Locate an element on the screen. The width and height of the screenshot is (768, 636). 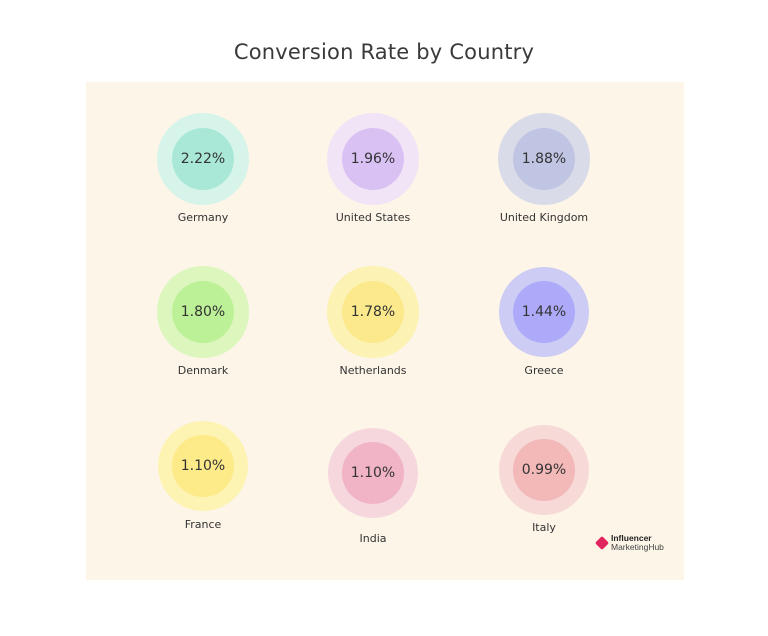
bubble-value-label: 1.96% is located at coordinates (373, 158).